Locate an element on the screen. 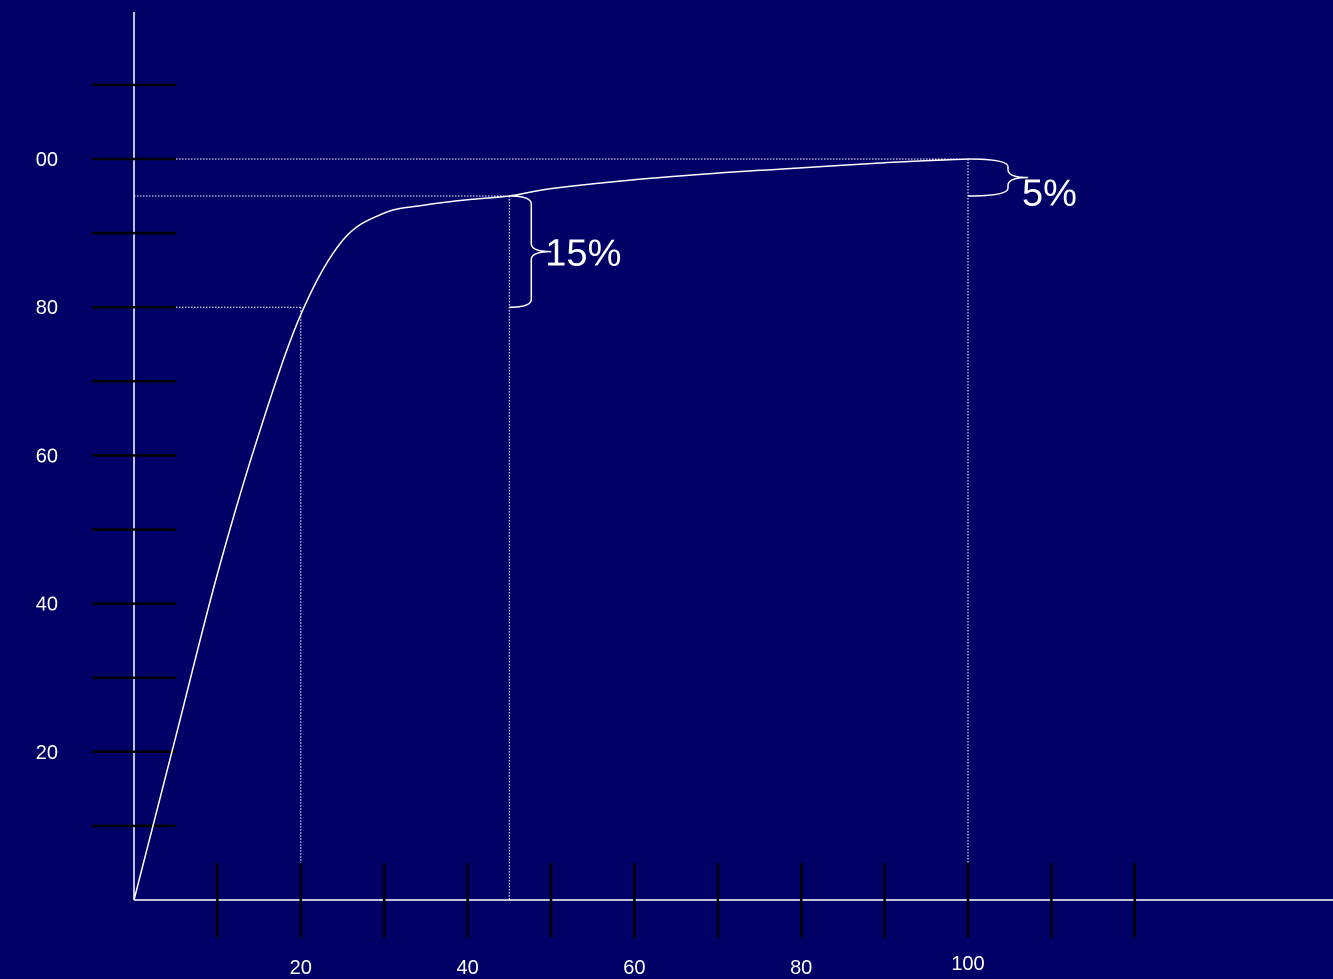 This screenshot has width=1333, height=979. y-tick-label-40: 40 is located at coordinates (47, 605).